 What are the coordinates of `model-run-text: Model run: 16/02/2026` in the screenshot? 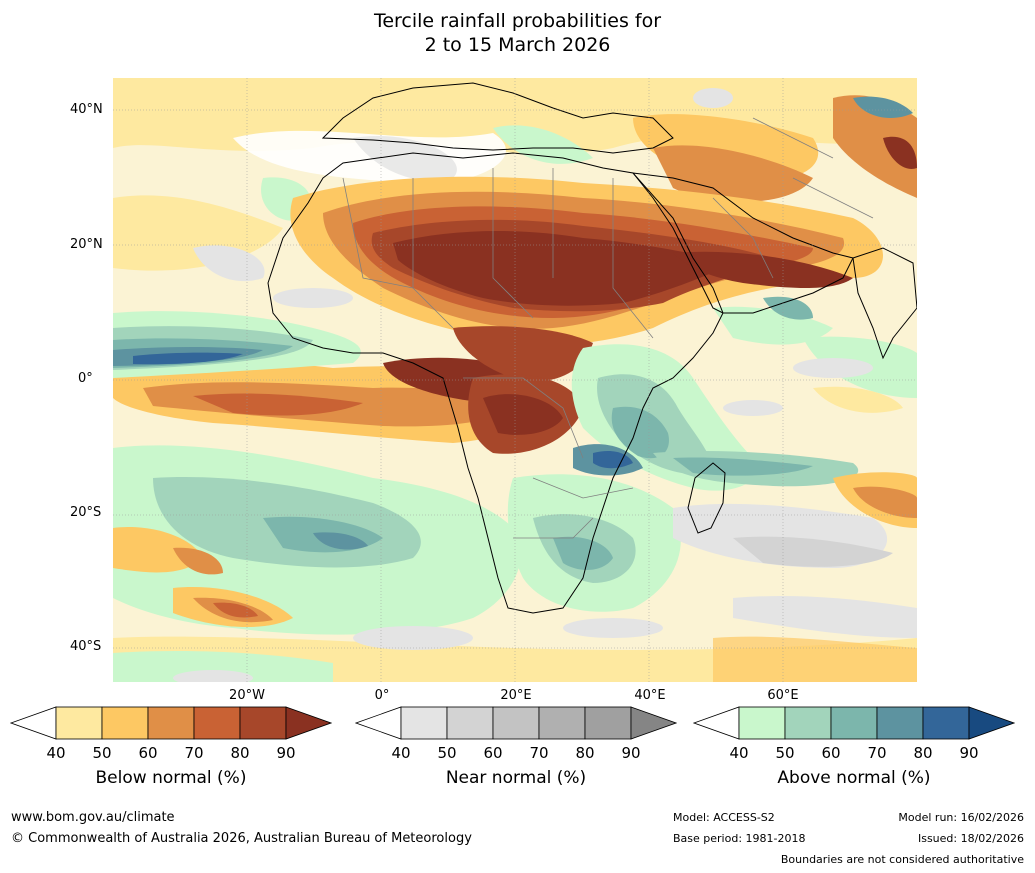 It's located at (961, 817).